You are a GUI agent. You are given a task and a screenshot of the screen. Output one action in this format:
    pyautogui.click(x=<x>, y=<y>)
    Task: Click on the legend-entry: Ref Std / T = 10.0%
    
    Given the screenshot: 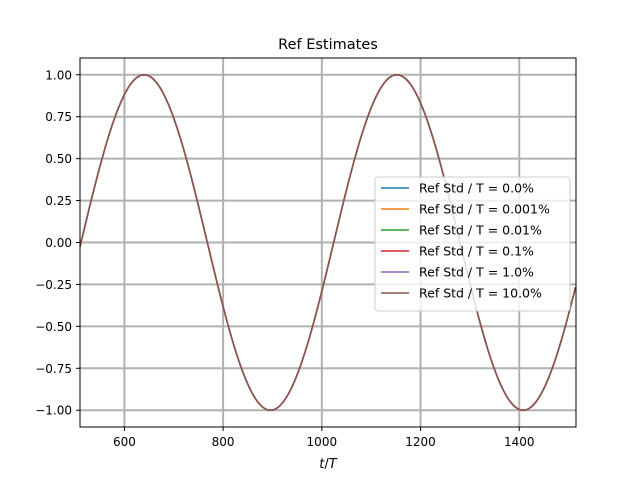 What is the action you would take?
    pyautogui.click(x=461, y=293)
    